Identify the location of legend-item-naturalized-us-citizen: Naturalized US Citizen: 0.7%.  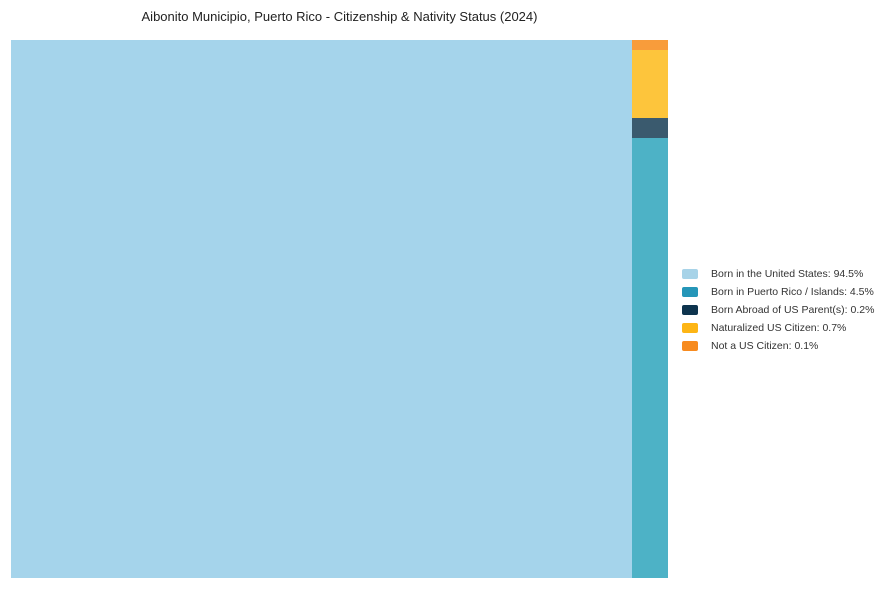
(778, 328).